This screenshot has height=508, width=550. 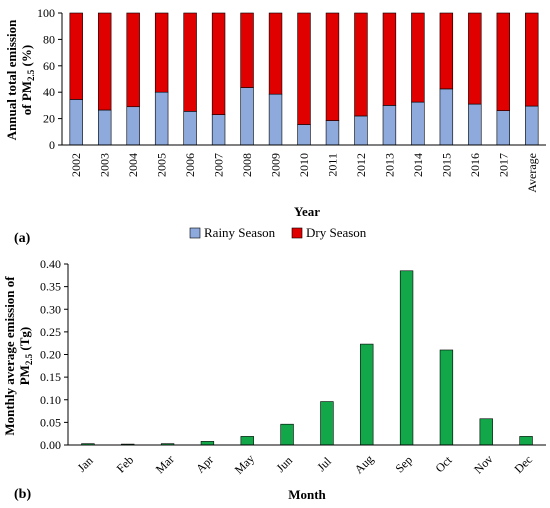 I want to click on panel-a-x-tick-label: 2008, so click(x=247, y=165).